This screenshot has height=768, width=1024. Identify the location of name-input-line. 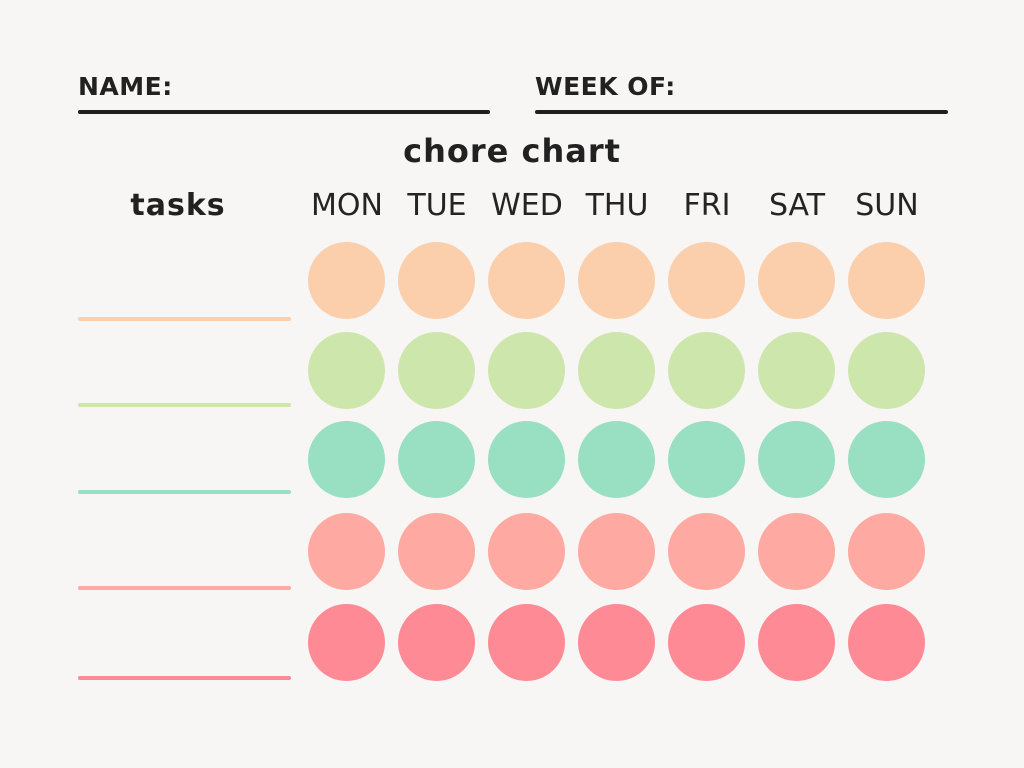
(284, 112).